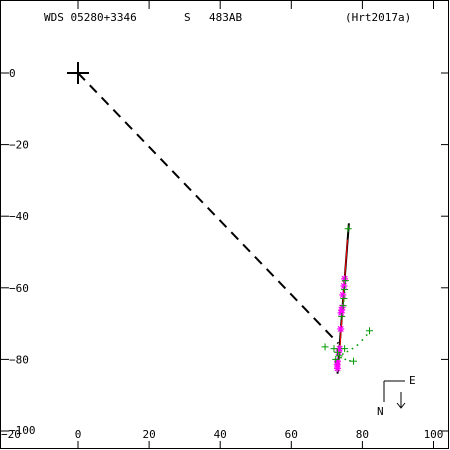  I want to click on x-tick-label: 0, so click(78, 434).